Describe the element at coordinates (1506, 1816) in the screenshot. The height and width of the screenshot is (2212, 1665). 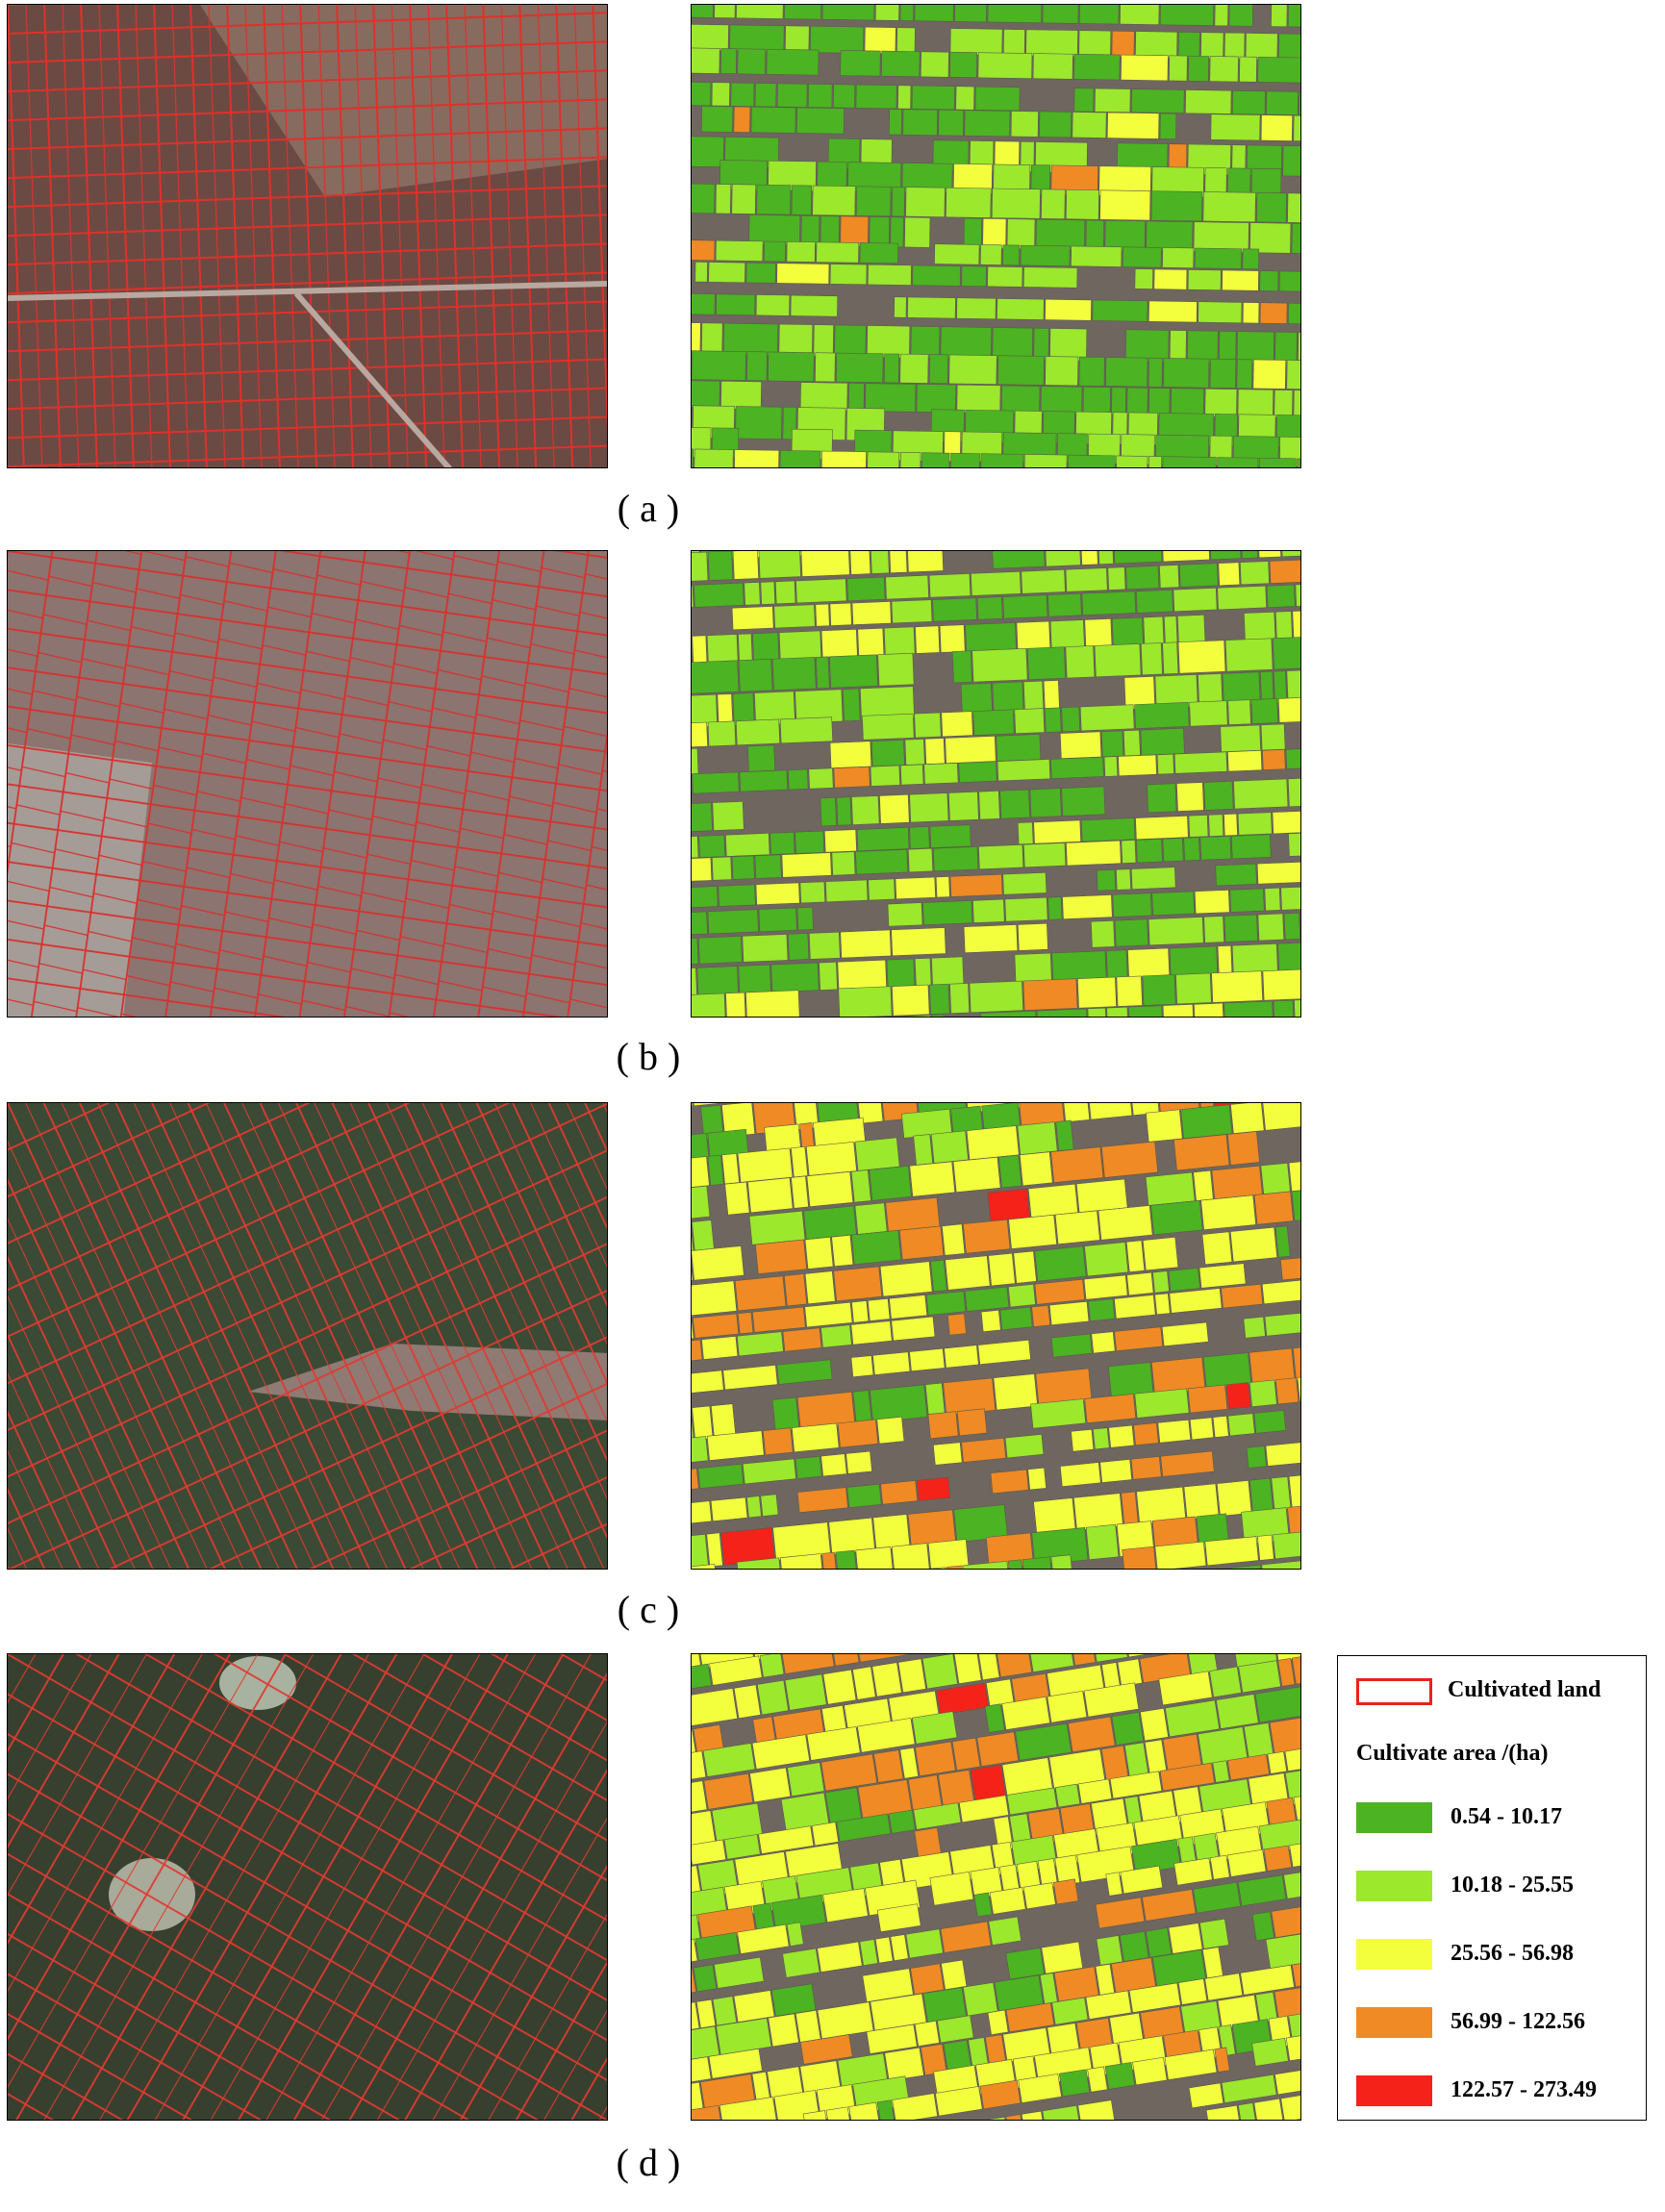
I see `legend-label: 0.54 - 10.17` at that location.